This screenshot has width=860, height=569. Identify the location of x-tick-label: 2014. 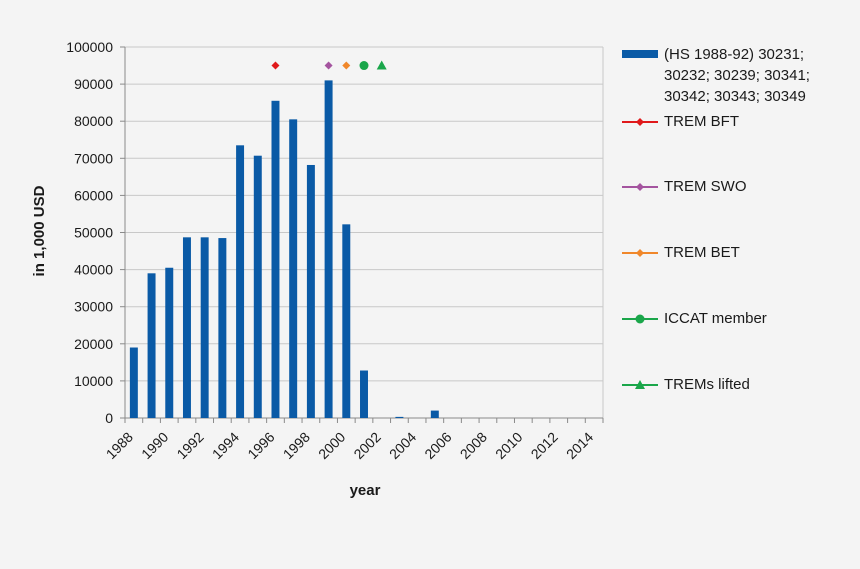
(579, 445).